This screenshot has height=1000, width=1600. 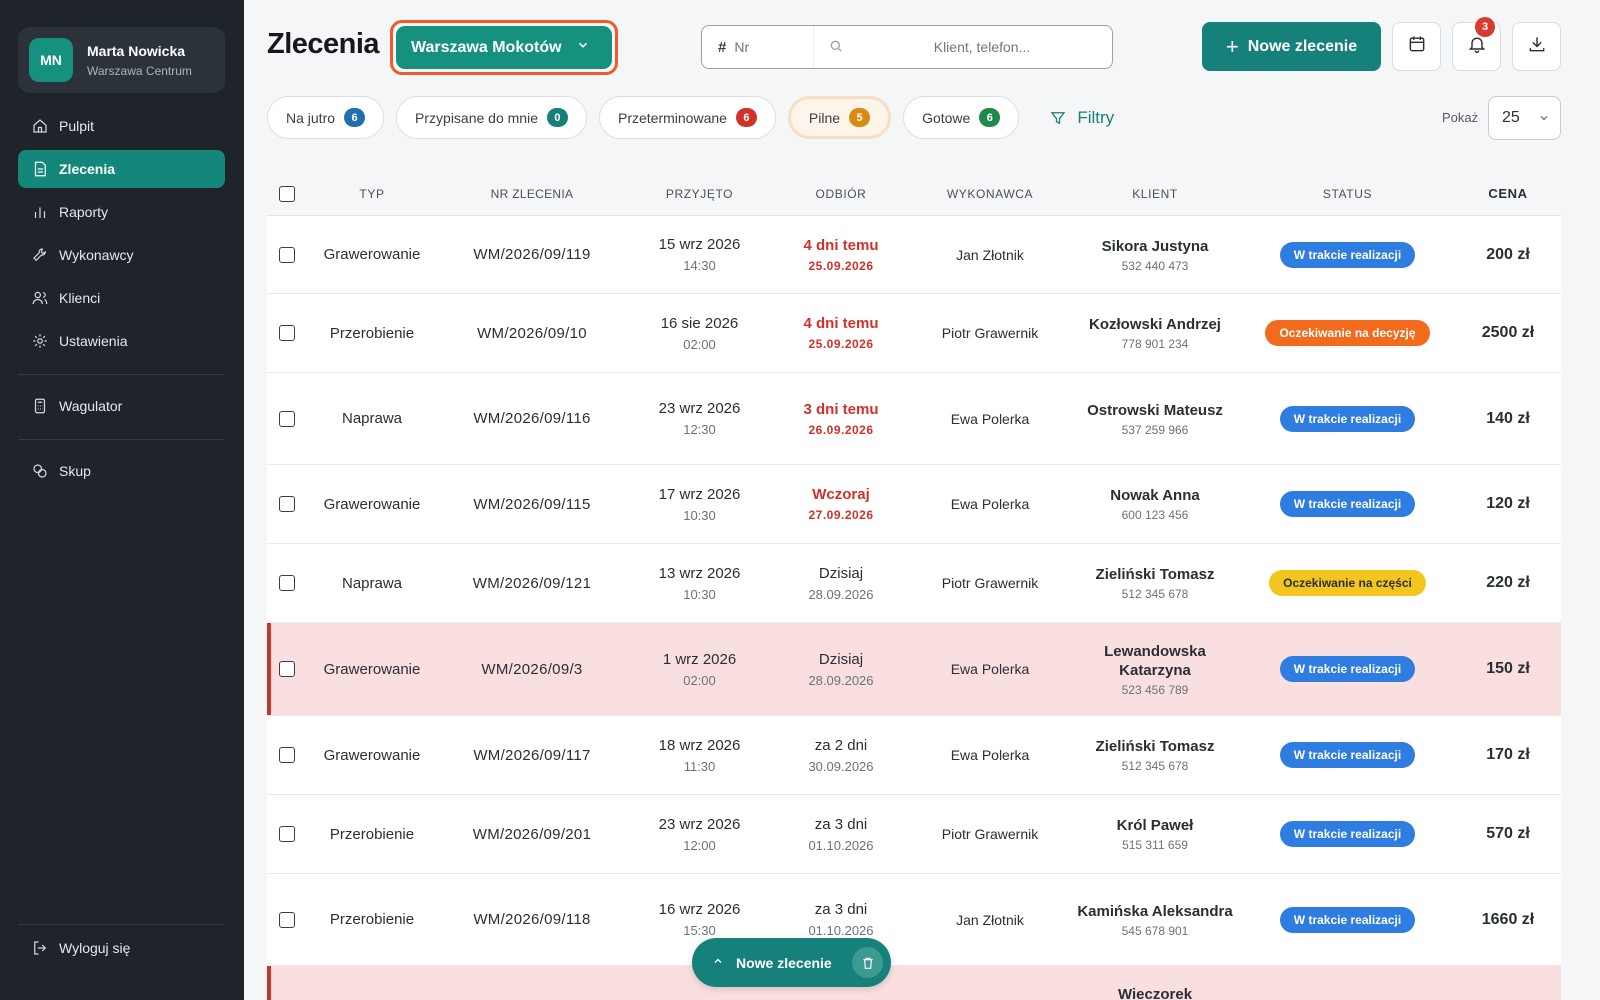 What do you see at coordinates (121, 298) in the screenshot?
I see `sidebar-item-klienci: Klienci` at bounding box center [121, 298].